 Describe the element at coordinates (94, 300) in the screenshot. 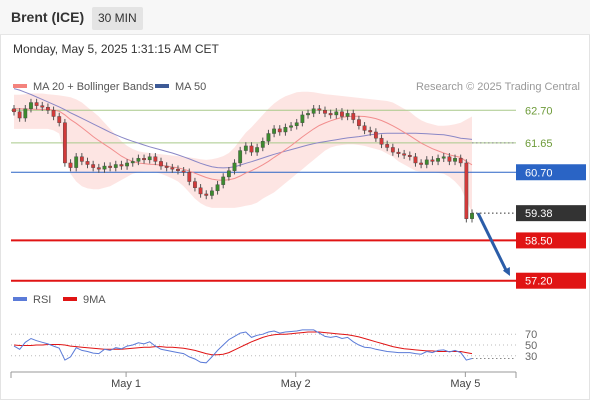

I see `rsi-legend-label: 9MA` at that location.